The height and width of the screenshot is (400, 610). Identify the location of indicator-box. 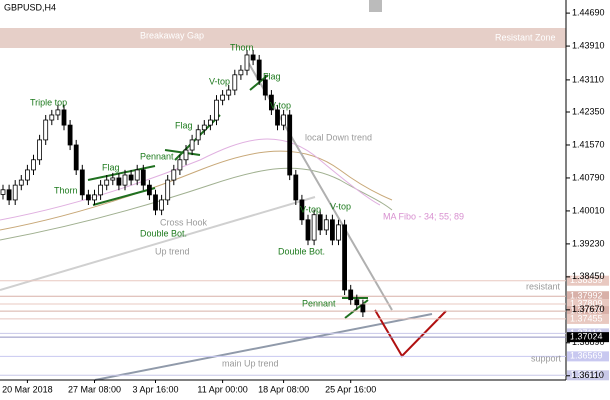
(375, 6).